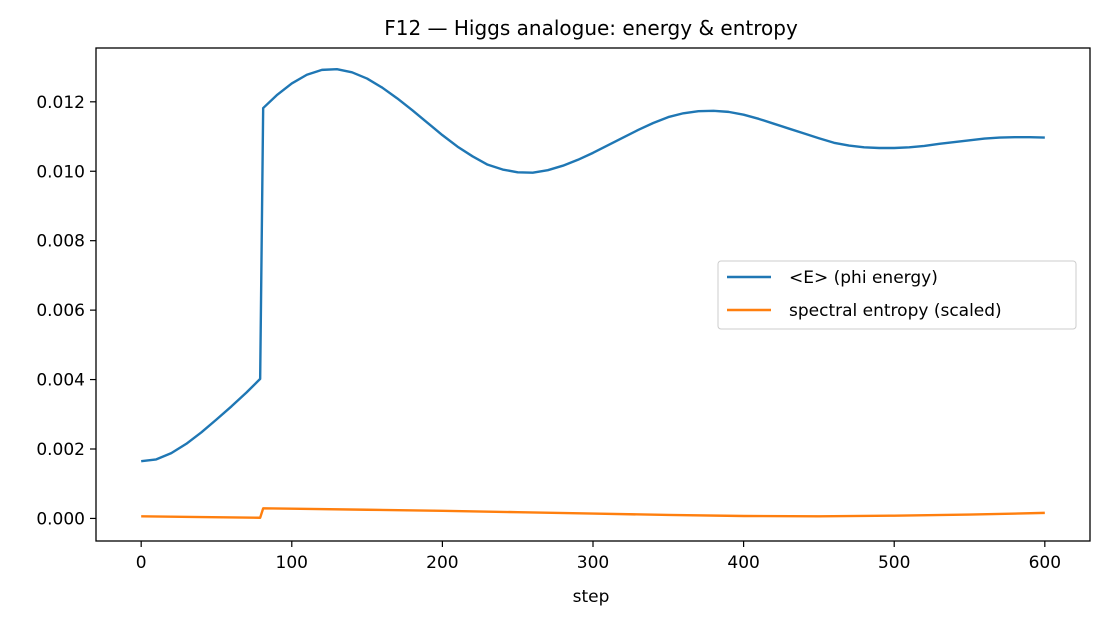 The width and height of the screenshot is (1103, 622). What do you see at coordinates (60, 519) in the screenshot?
I see `y-tick-label: 0.000` at bounding box center [60, 519].